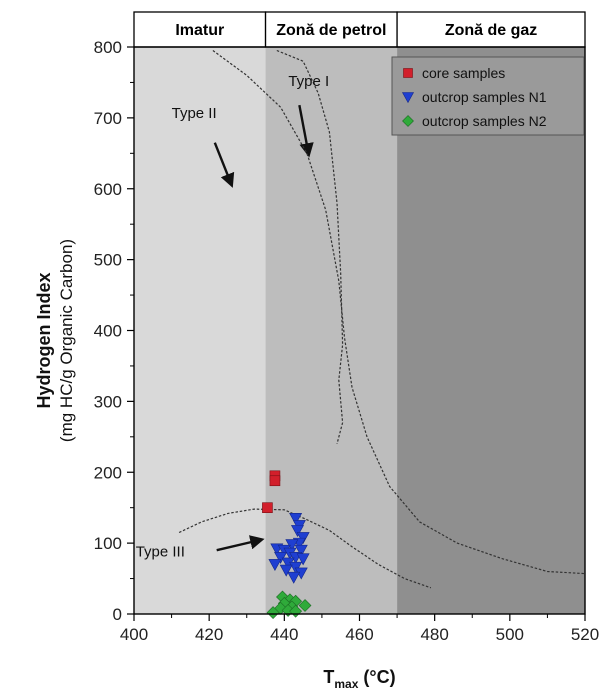 The height and width of the screenshot is (698, 614). I want to click on x-axis-label-main: T, so click(328, 677).